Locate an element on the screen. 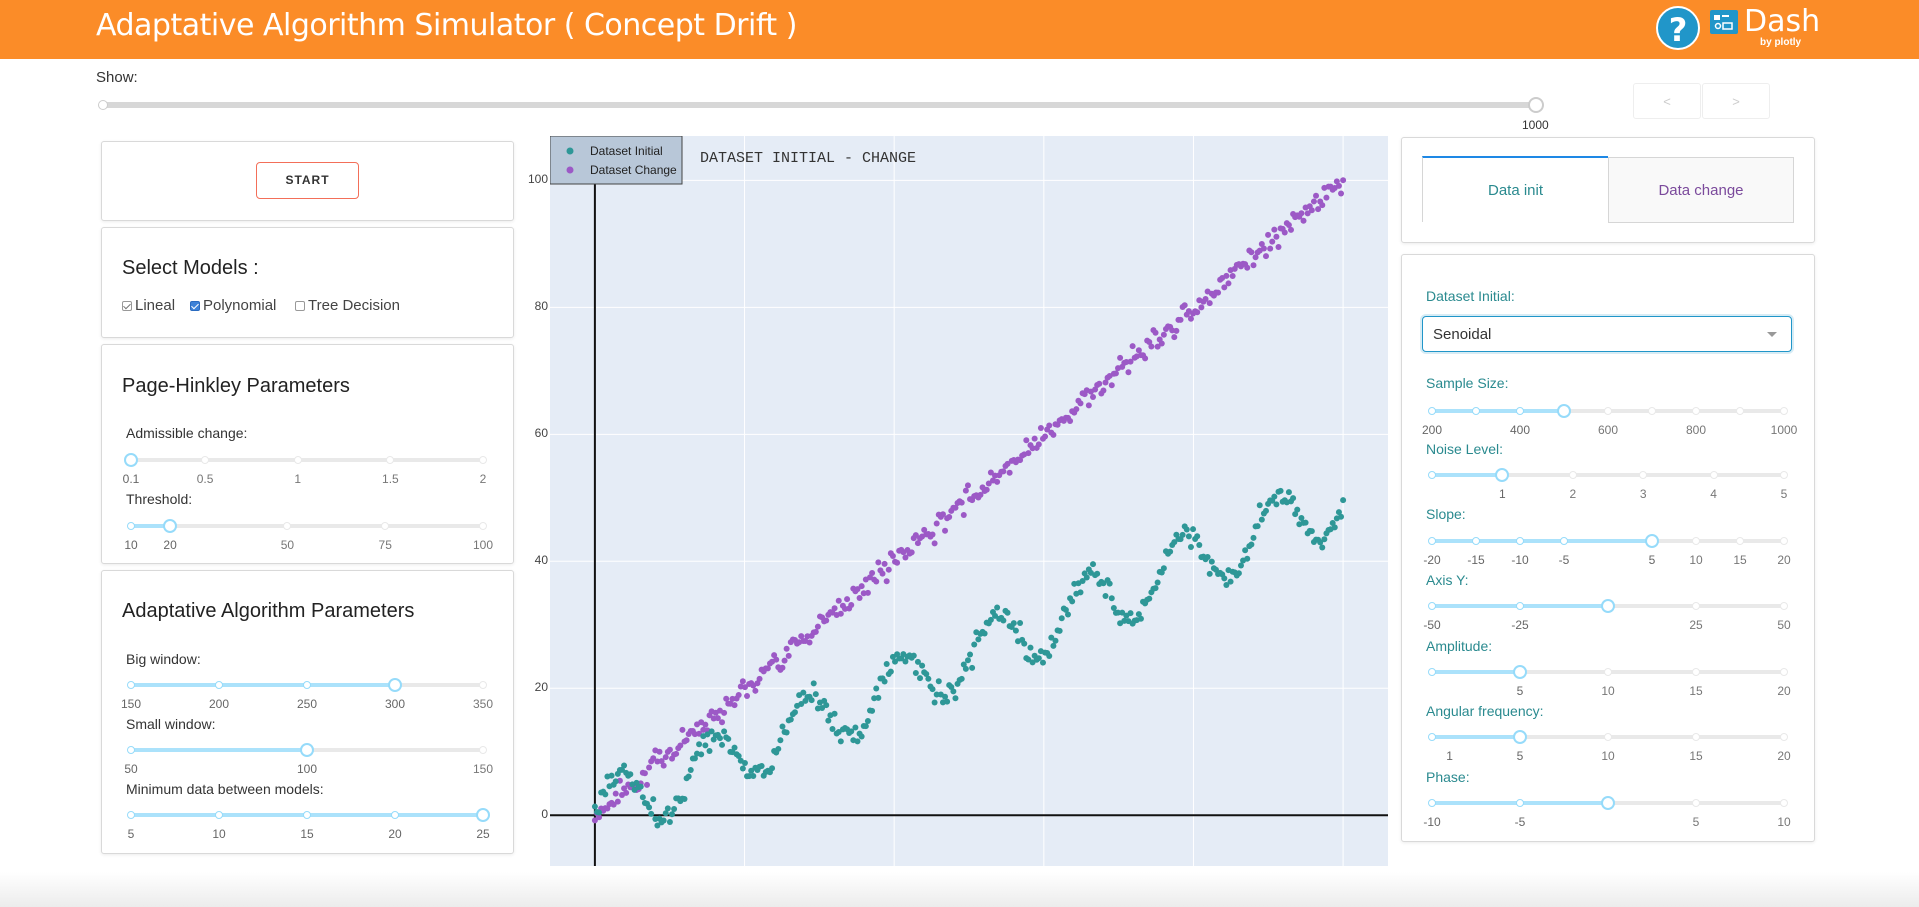 The height and width of the screenshot is (907, 1919). small-window-mark-label: 50 is located at coordinates (131, 769).